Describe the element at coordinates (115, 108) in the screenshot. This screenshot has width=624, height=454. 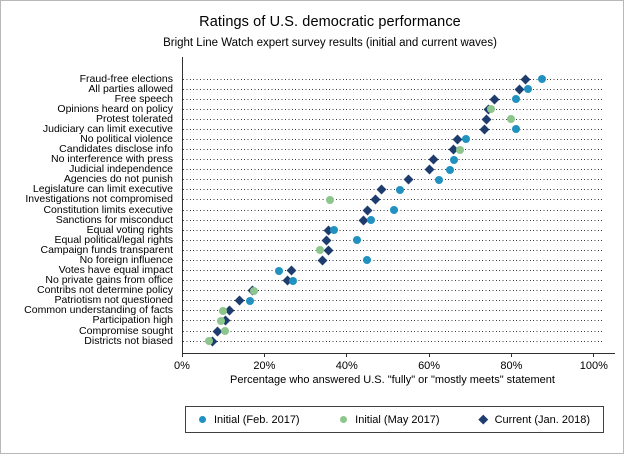
I see `category-label: Opinions heard on policy` at that location.